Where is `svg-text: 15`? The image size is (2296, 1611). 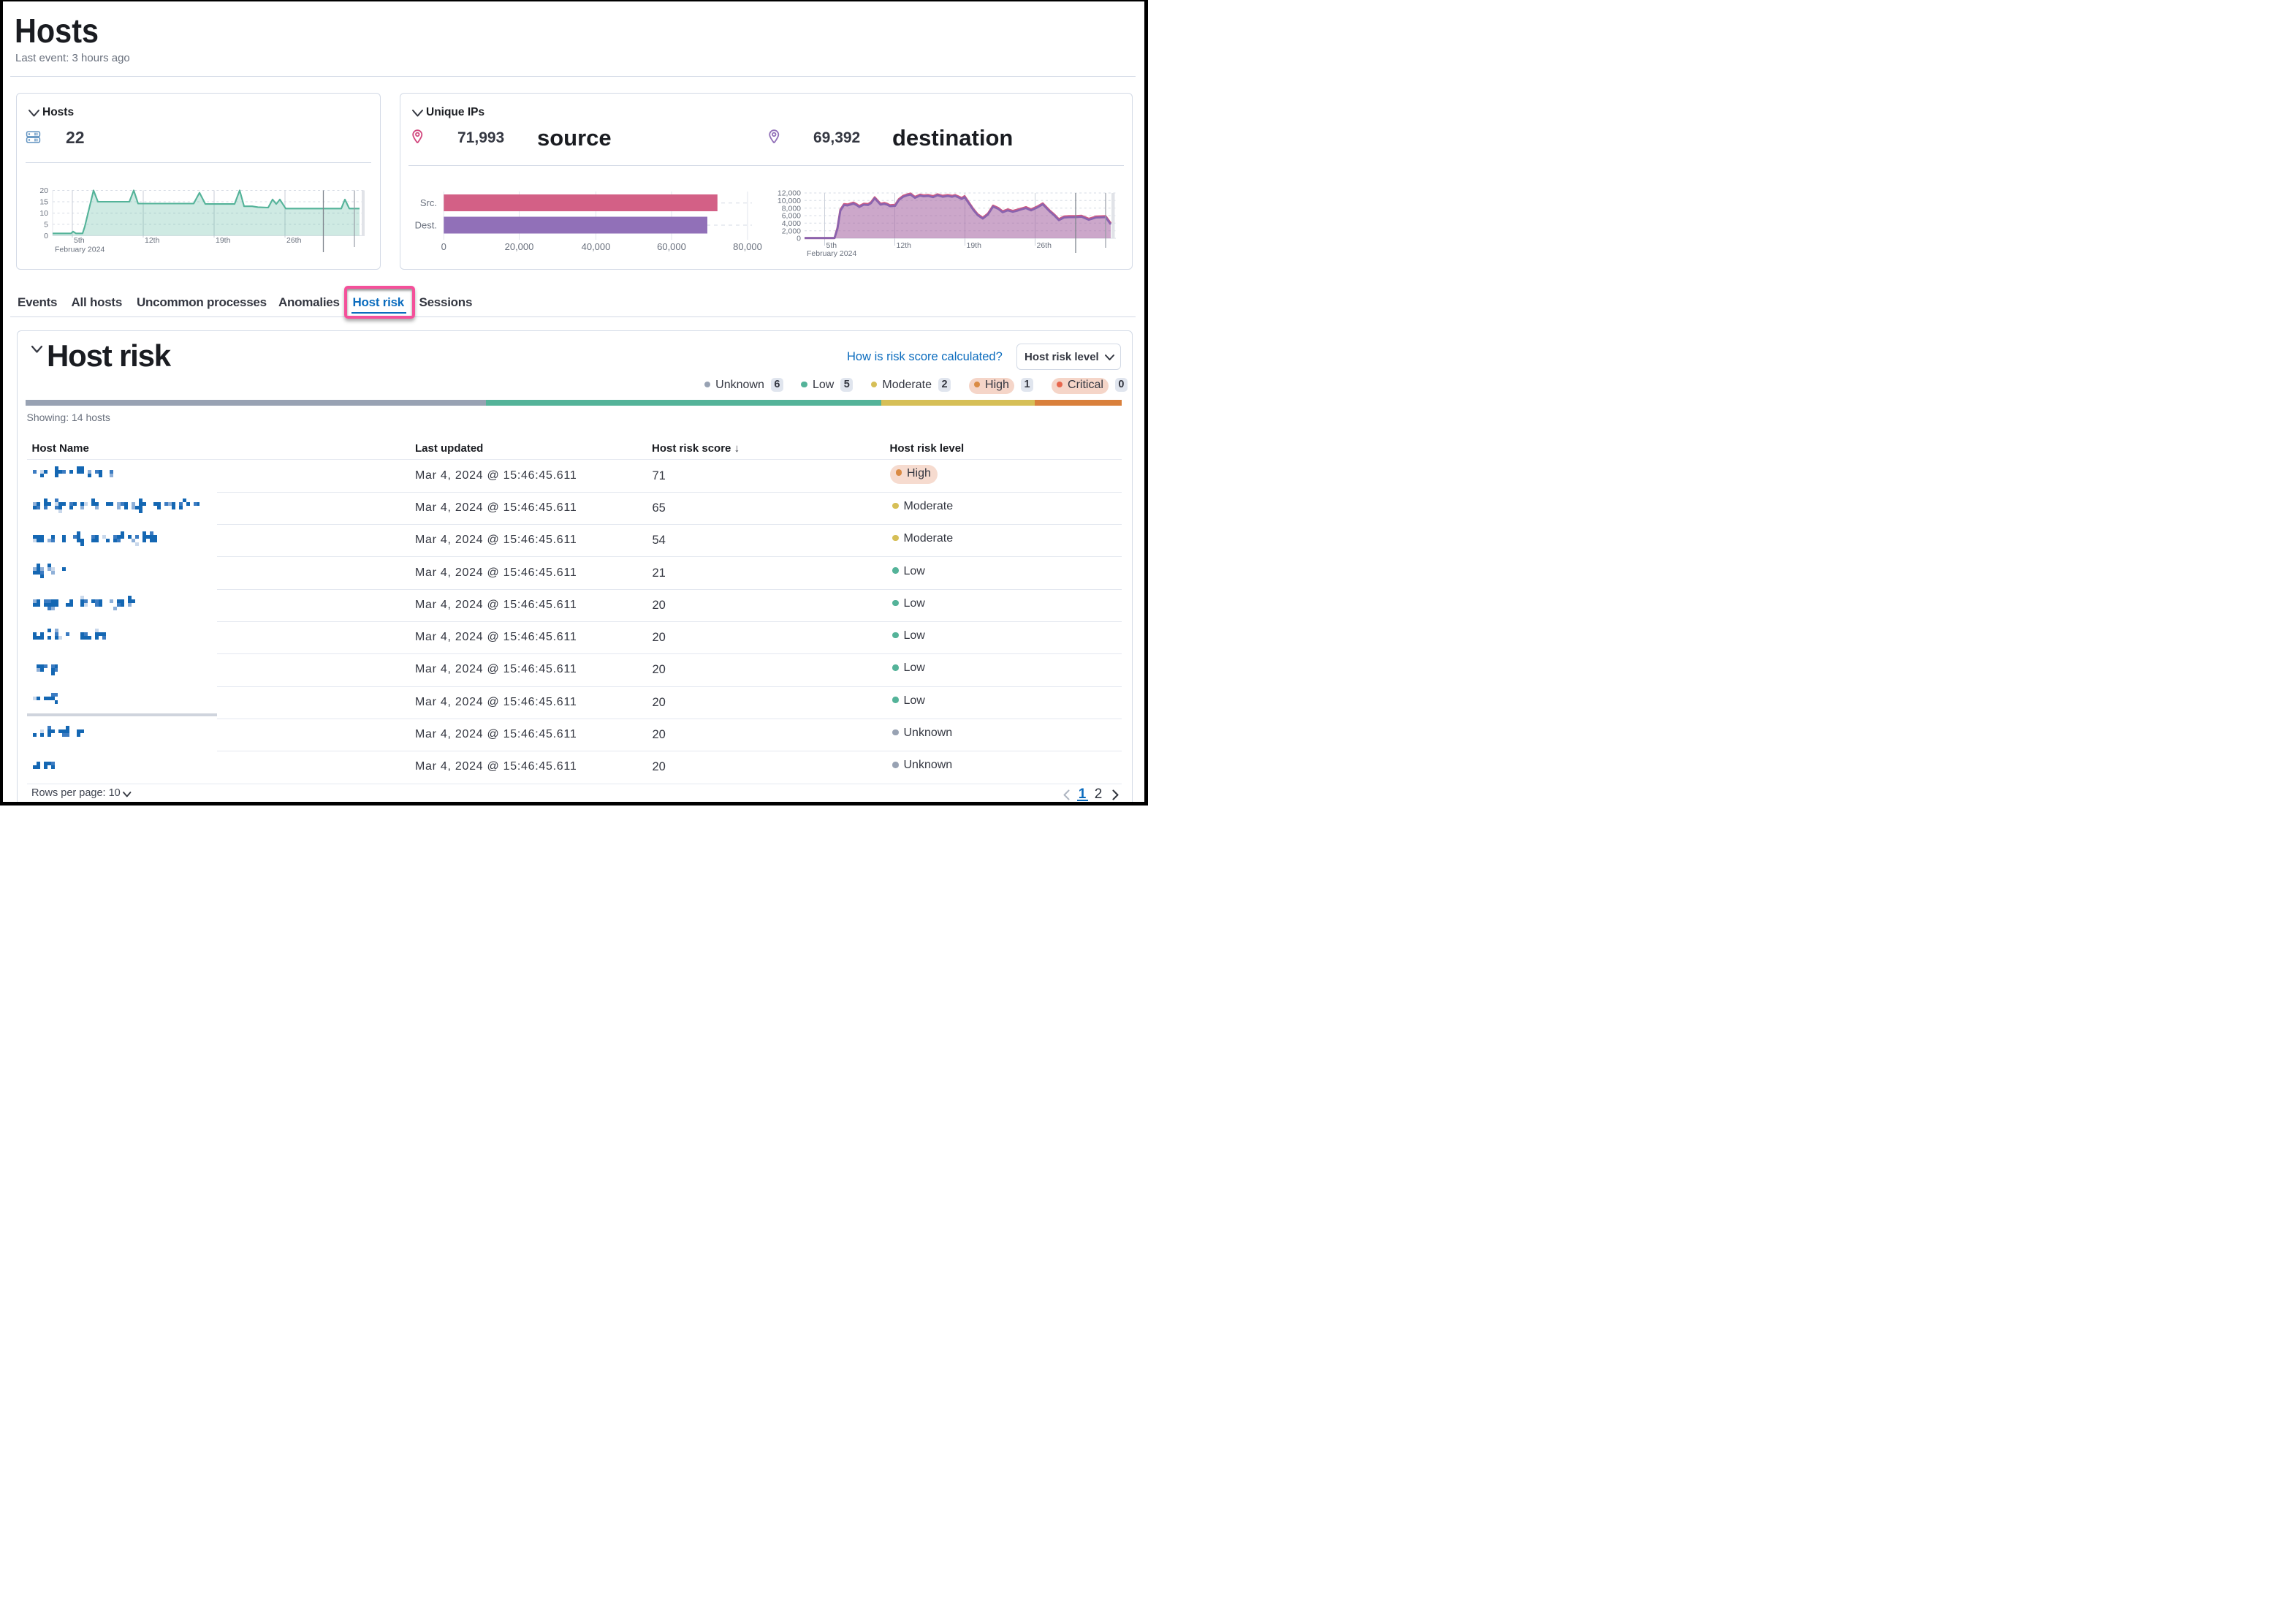 svg-text: 15 is located at coordinates (43, 202).